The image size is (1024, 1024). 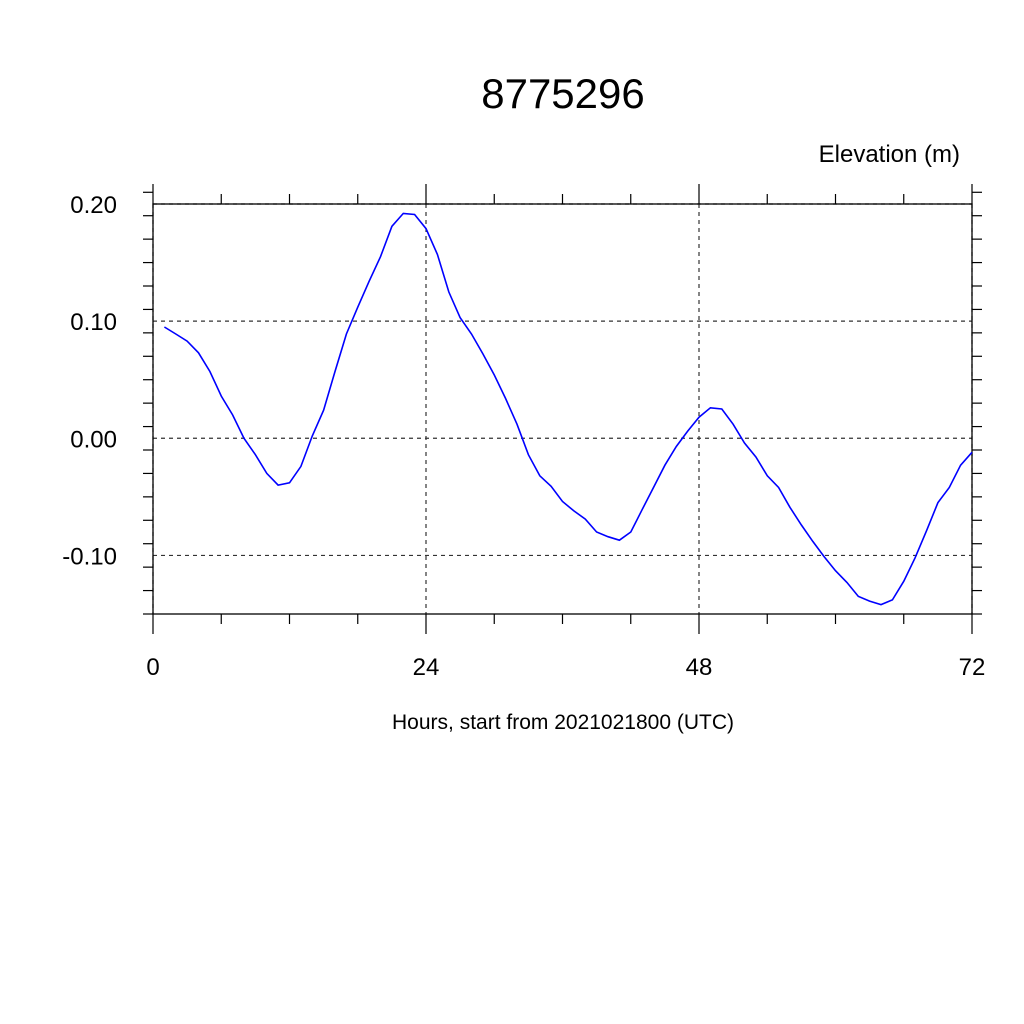 What do you see at coordinates (972, 667) in the screenshot?
I see `x-tick-label: 72` at bounding box center [972, 667].